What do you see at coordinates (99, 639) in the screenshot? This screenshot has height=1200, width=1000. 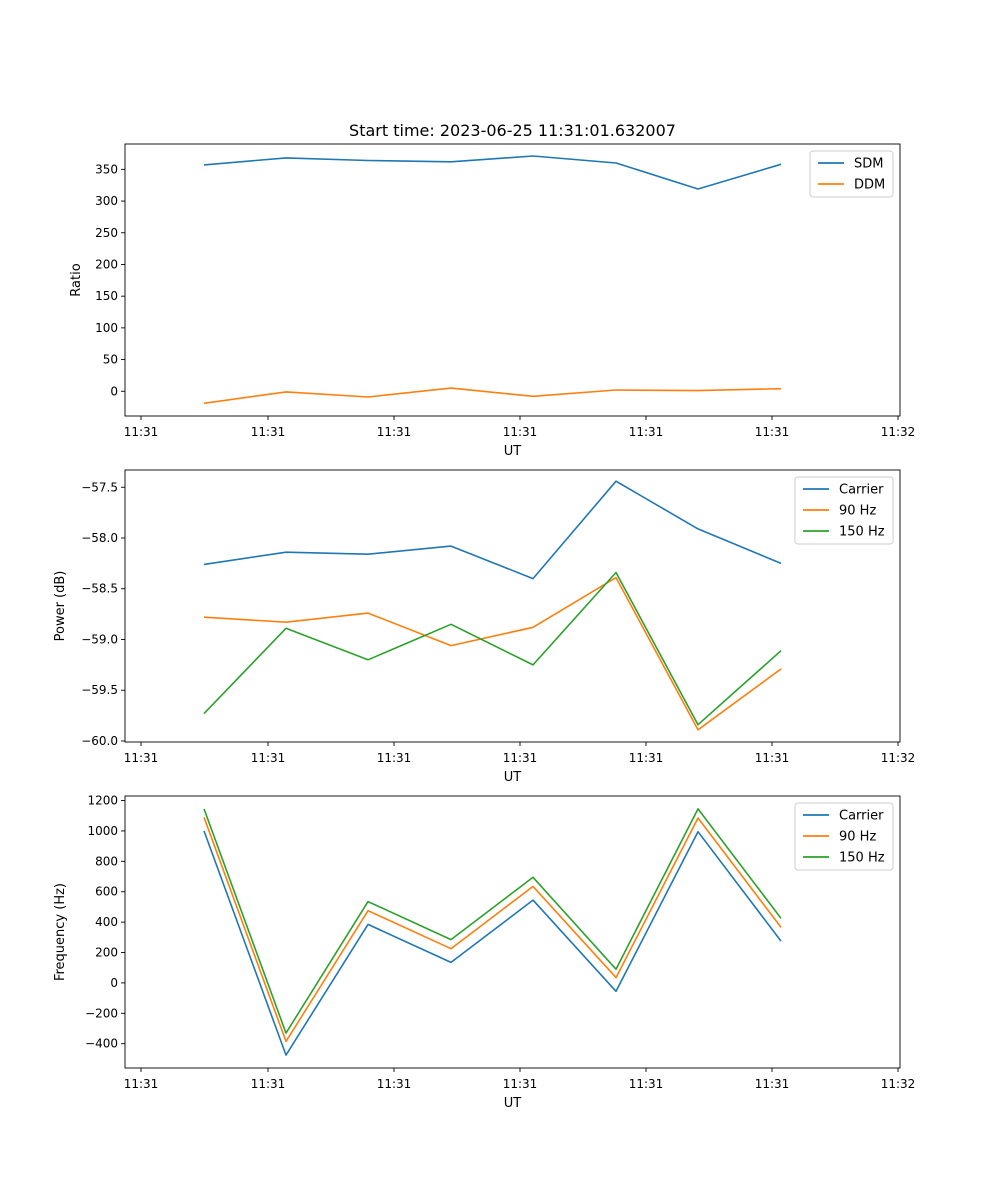 I see `y-tick-label: −59.0` at bounding box center [99, 639].